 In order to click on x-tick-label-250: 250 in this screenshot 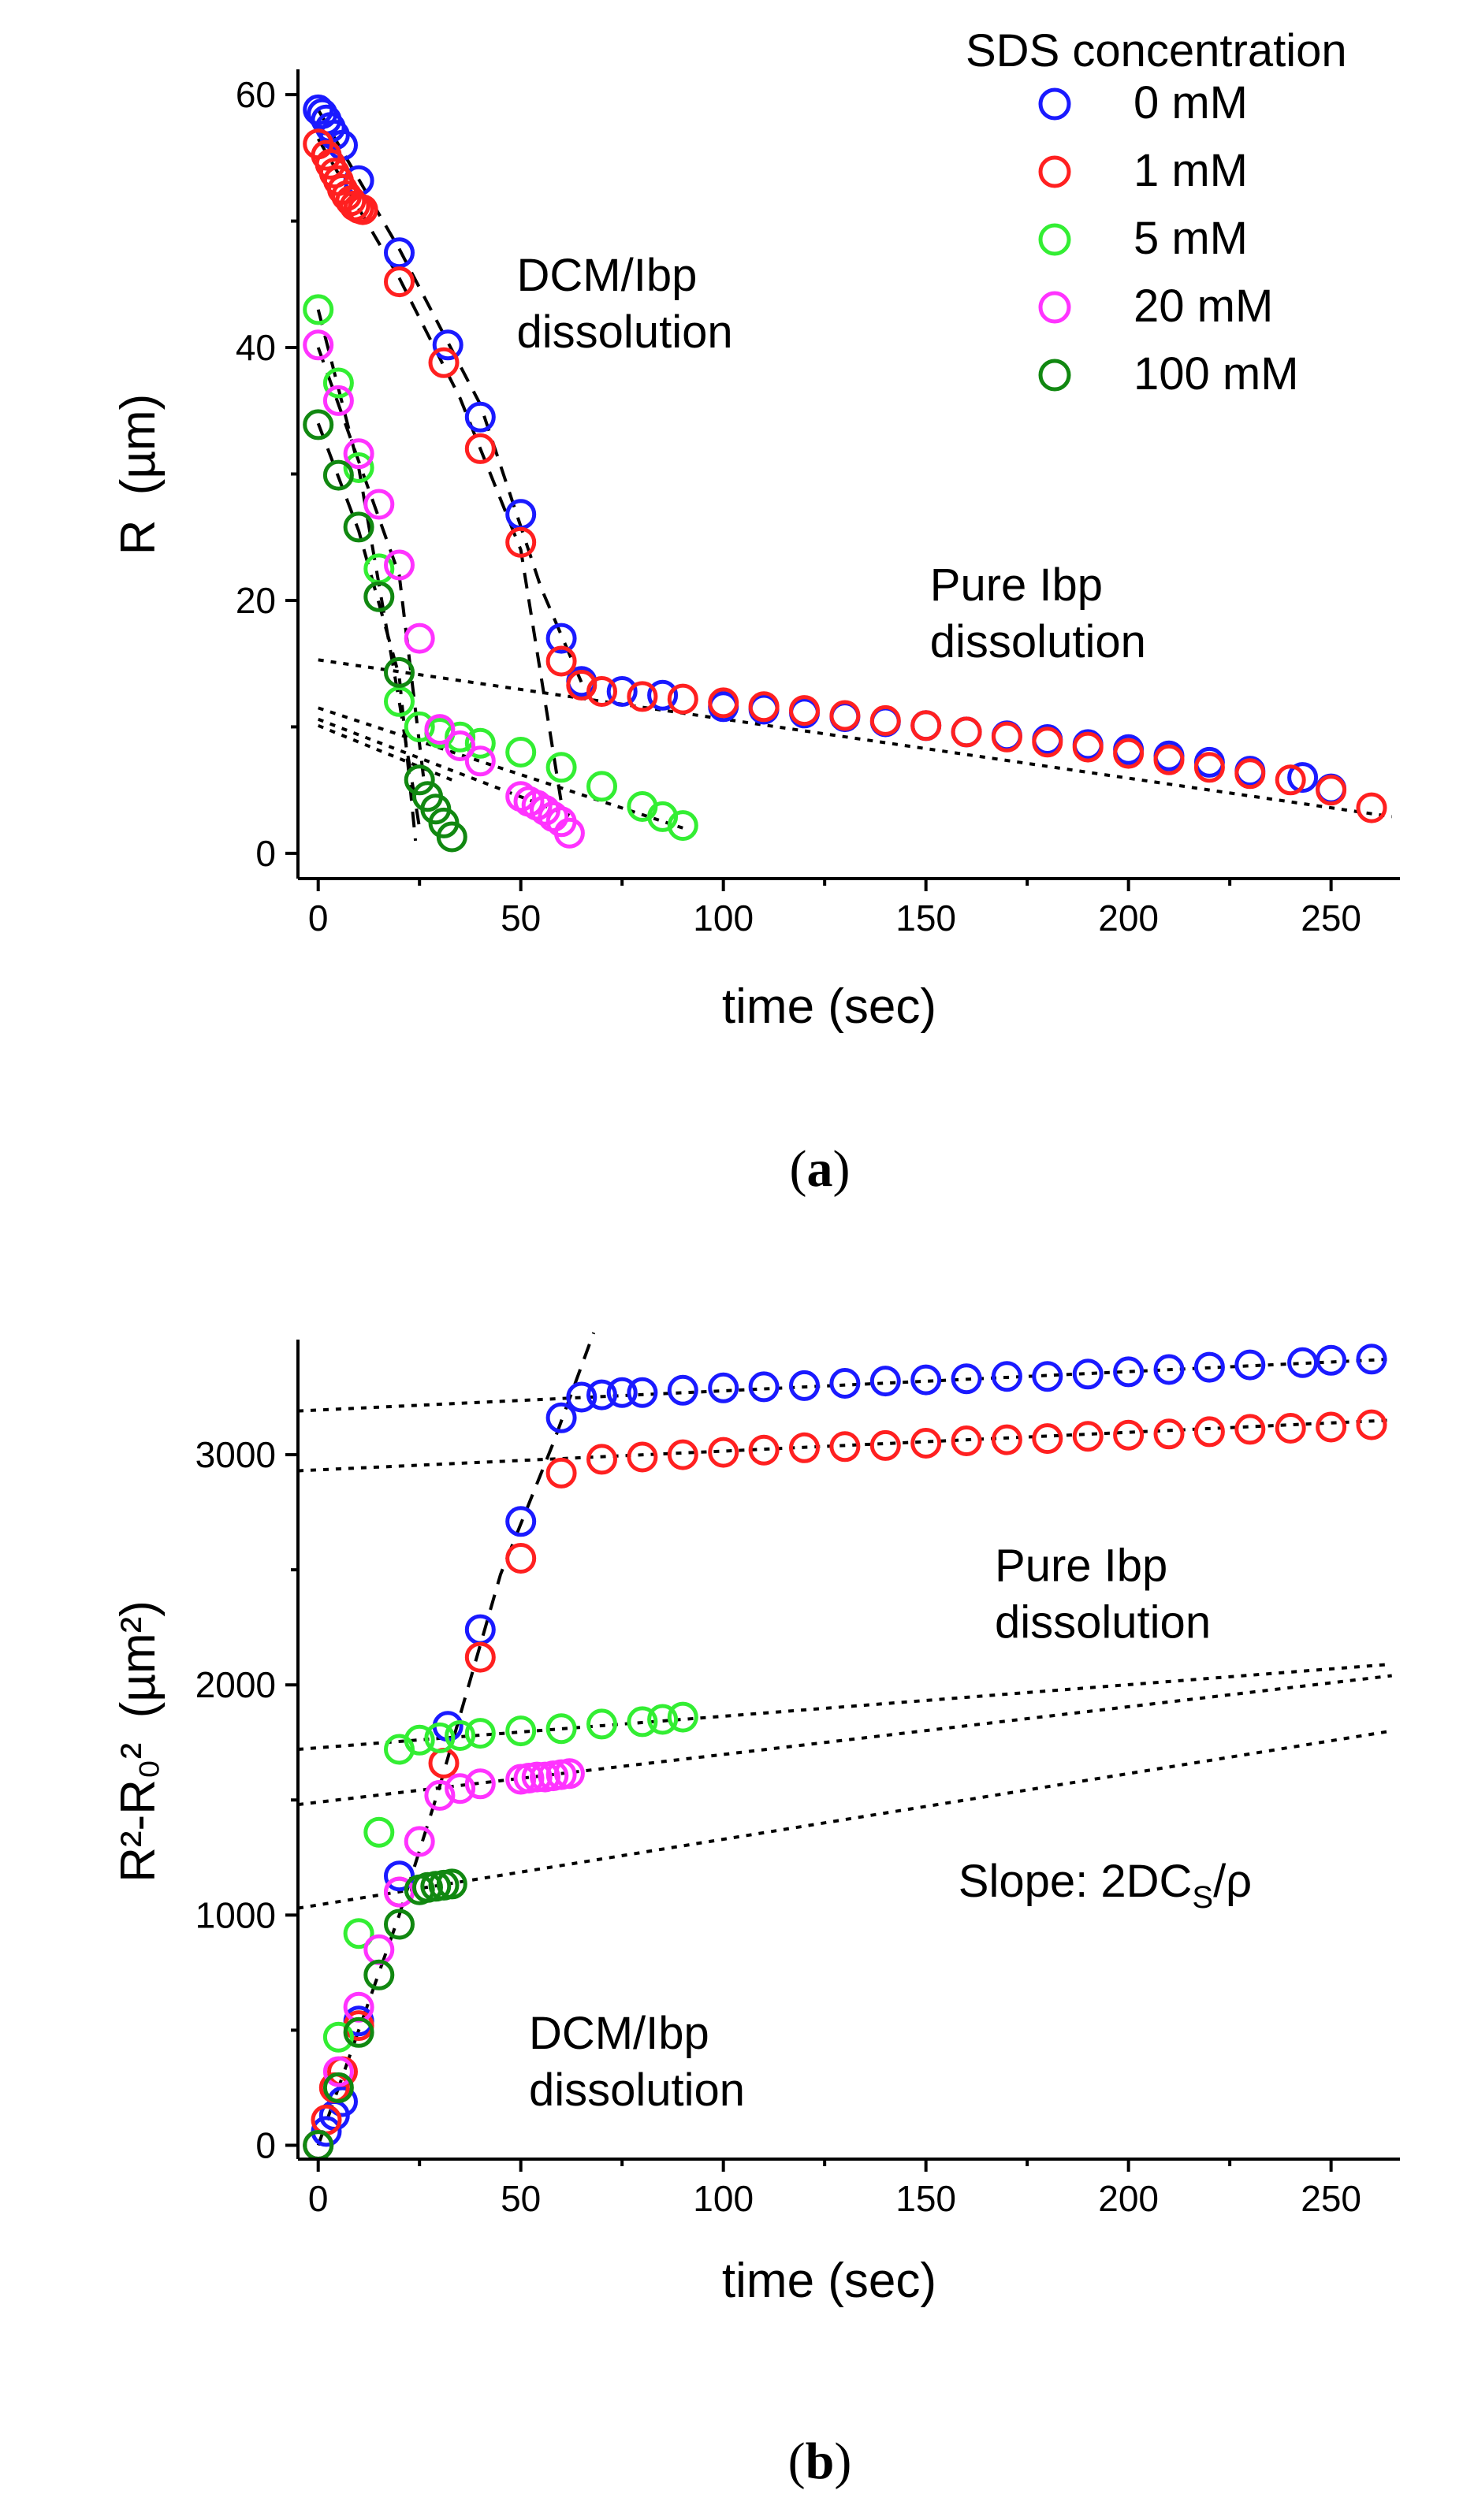, I will do `click(1331, 2198)`.